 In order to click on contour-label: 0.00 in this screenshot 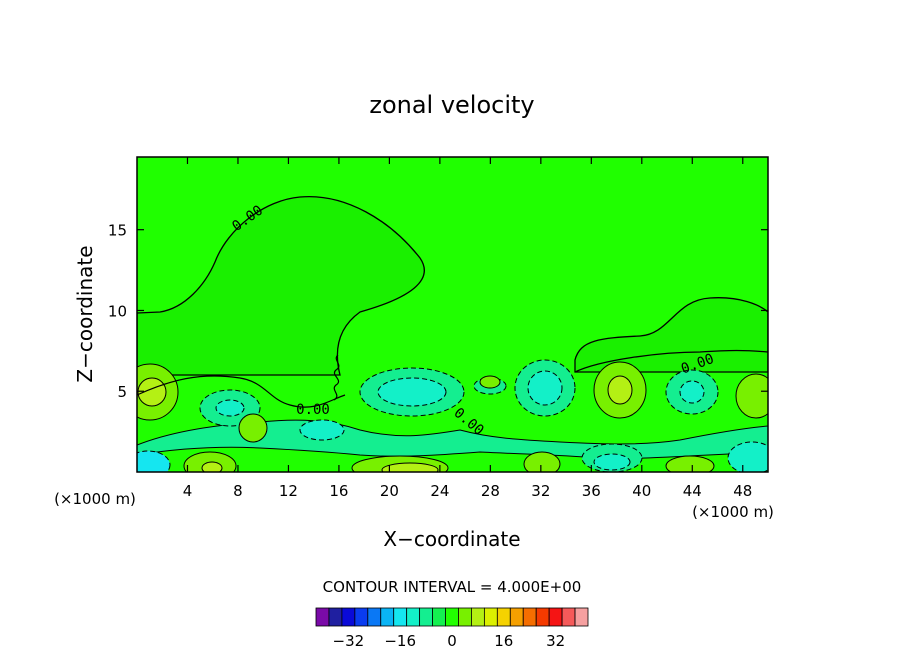, I will do `click(313, 410)`.